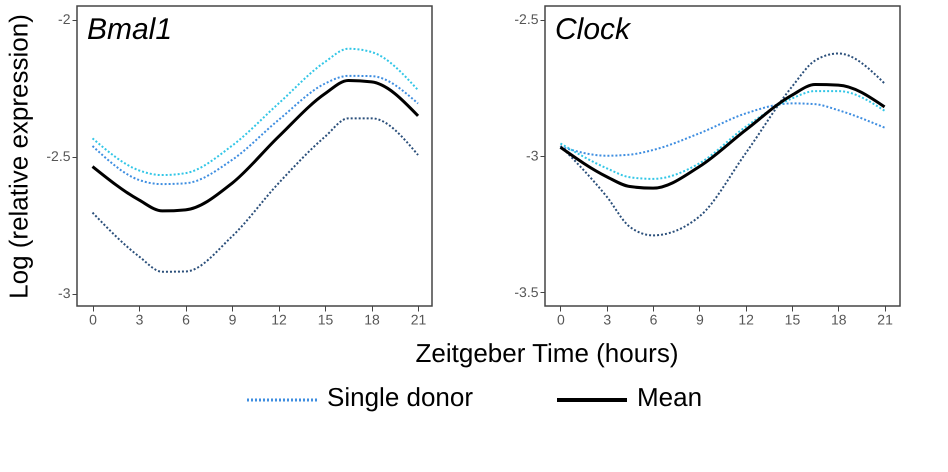 The height and width of the screenshot is (472, 948). Describe the element at coordinates (18, 156) in the screenshot. I see `y-axis-title: Log (relative expression)` at that location.